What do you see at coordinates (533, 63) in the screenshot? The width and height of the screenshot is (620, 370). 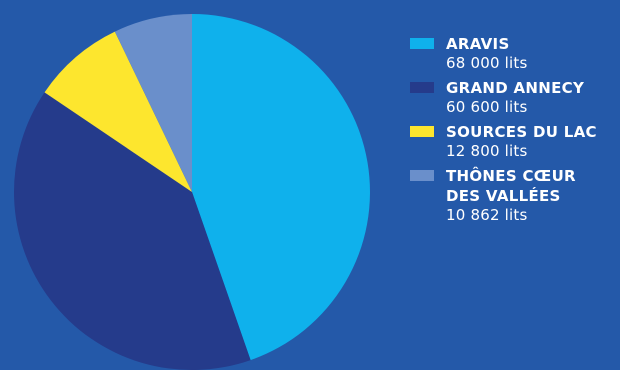 I see `legend-value-aravis: 68 000 lits` at bounding box center [533, 63].